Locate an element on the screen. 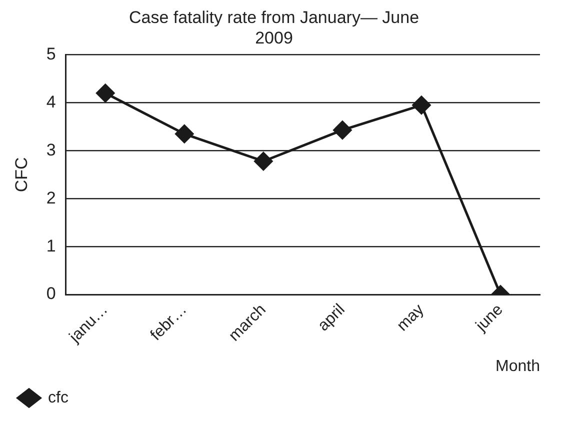 This screenshot has height=424, width=568. y-tick-label: 1 is located at coordinates (51, 246).